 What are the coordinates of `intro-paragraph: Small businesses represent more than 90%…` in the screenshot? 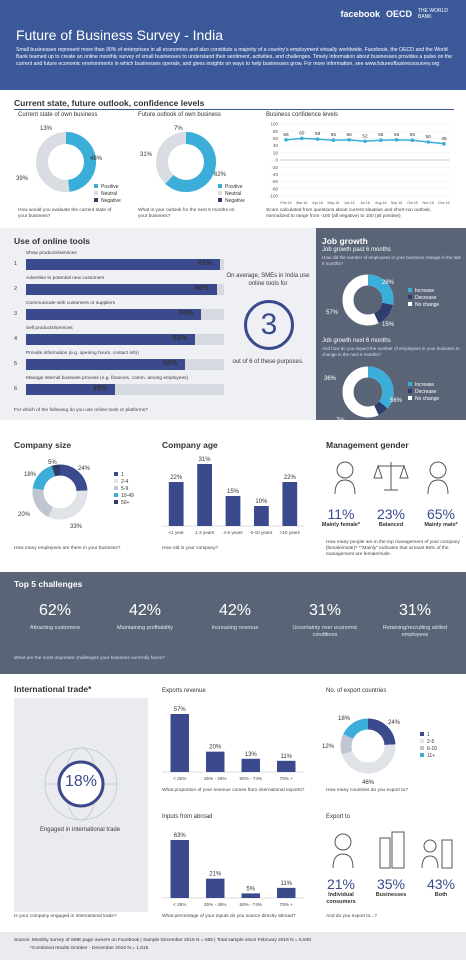 It's located at (234, 57).